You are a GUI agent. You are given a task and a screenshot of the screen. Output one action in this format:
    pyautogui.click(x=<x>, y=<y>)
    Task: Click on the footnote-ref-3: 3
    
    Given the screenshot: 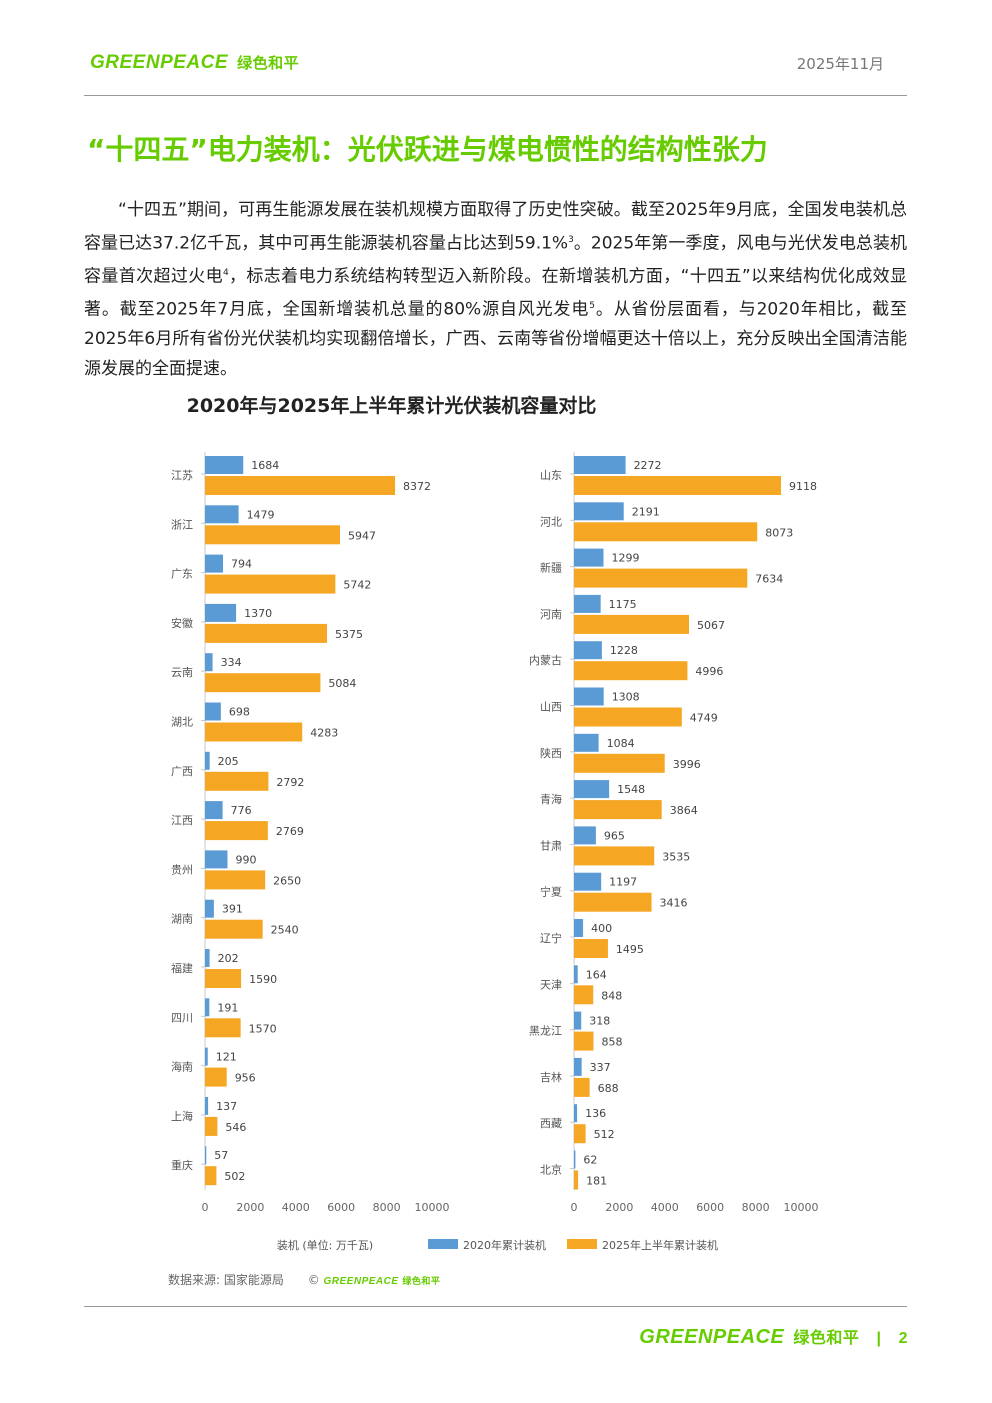 What is the action you would take?
    pyautogui.click(x=571, y=239)
    